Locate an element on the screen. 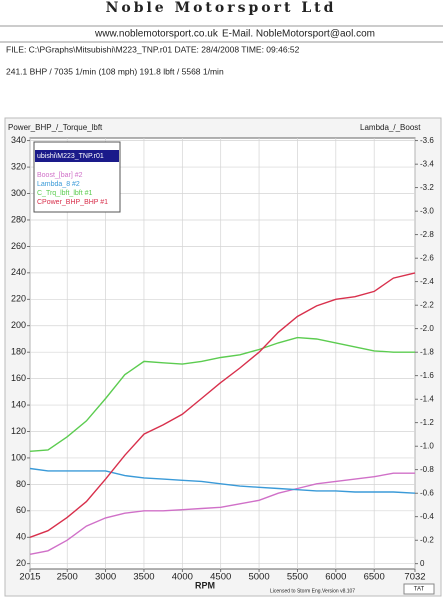  legend-entry: C_Trq_lbft_lbft #1 is located at coordinates (64, 193).